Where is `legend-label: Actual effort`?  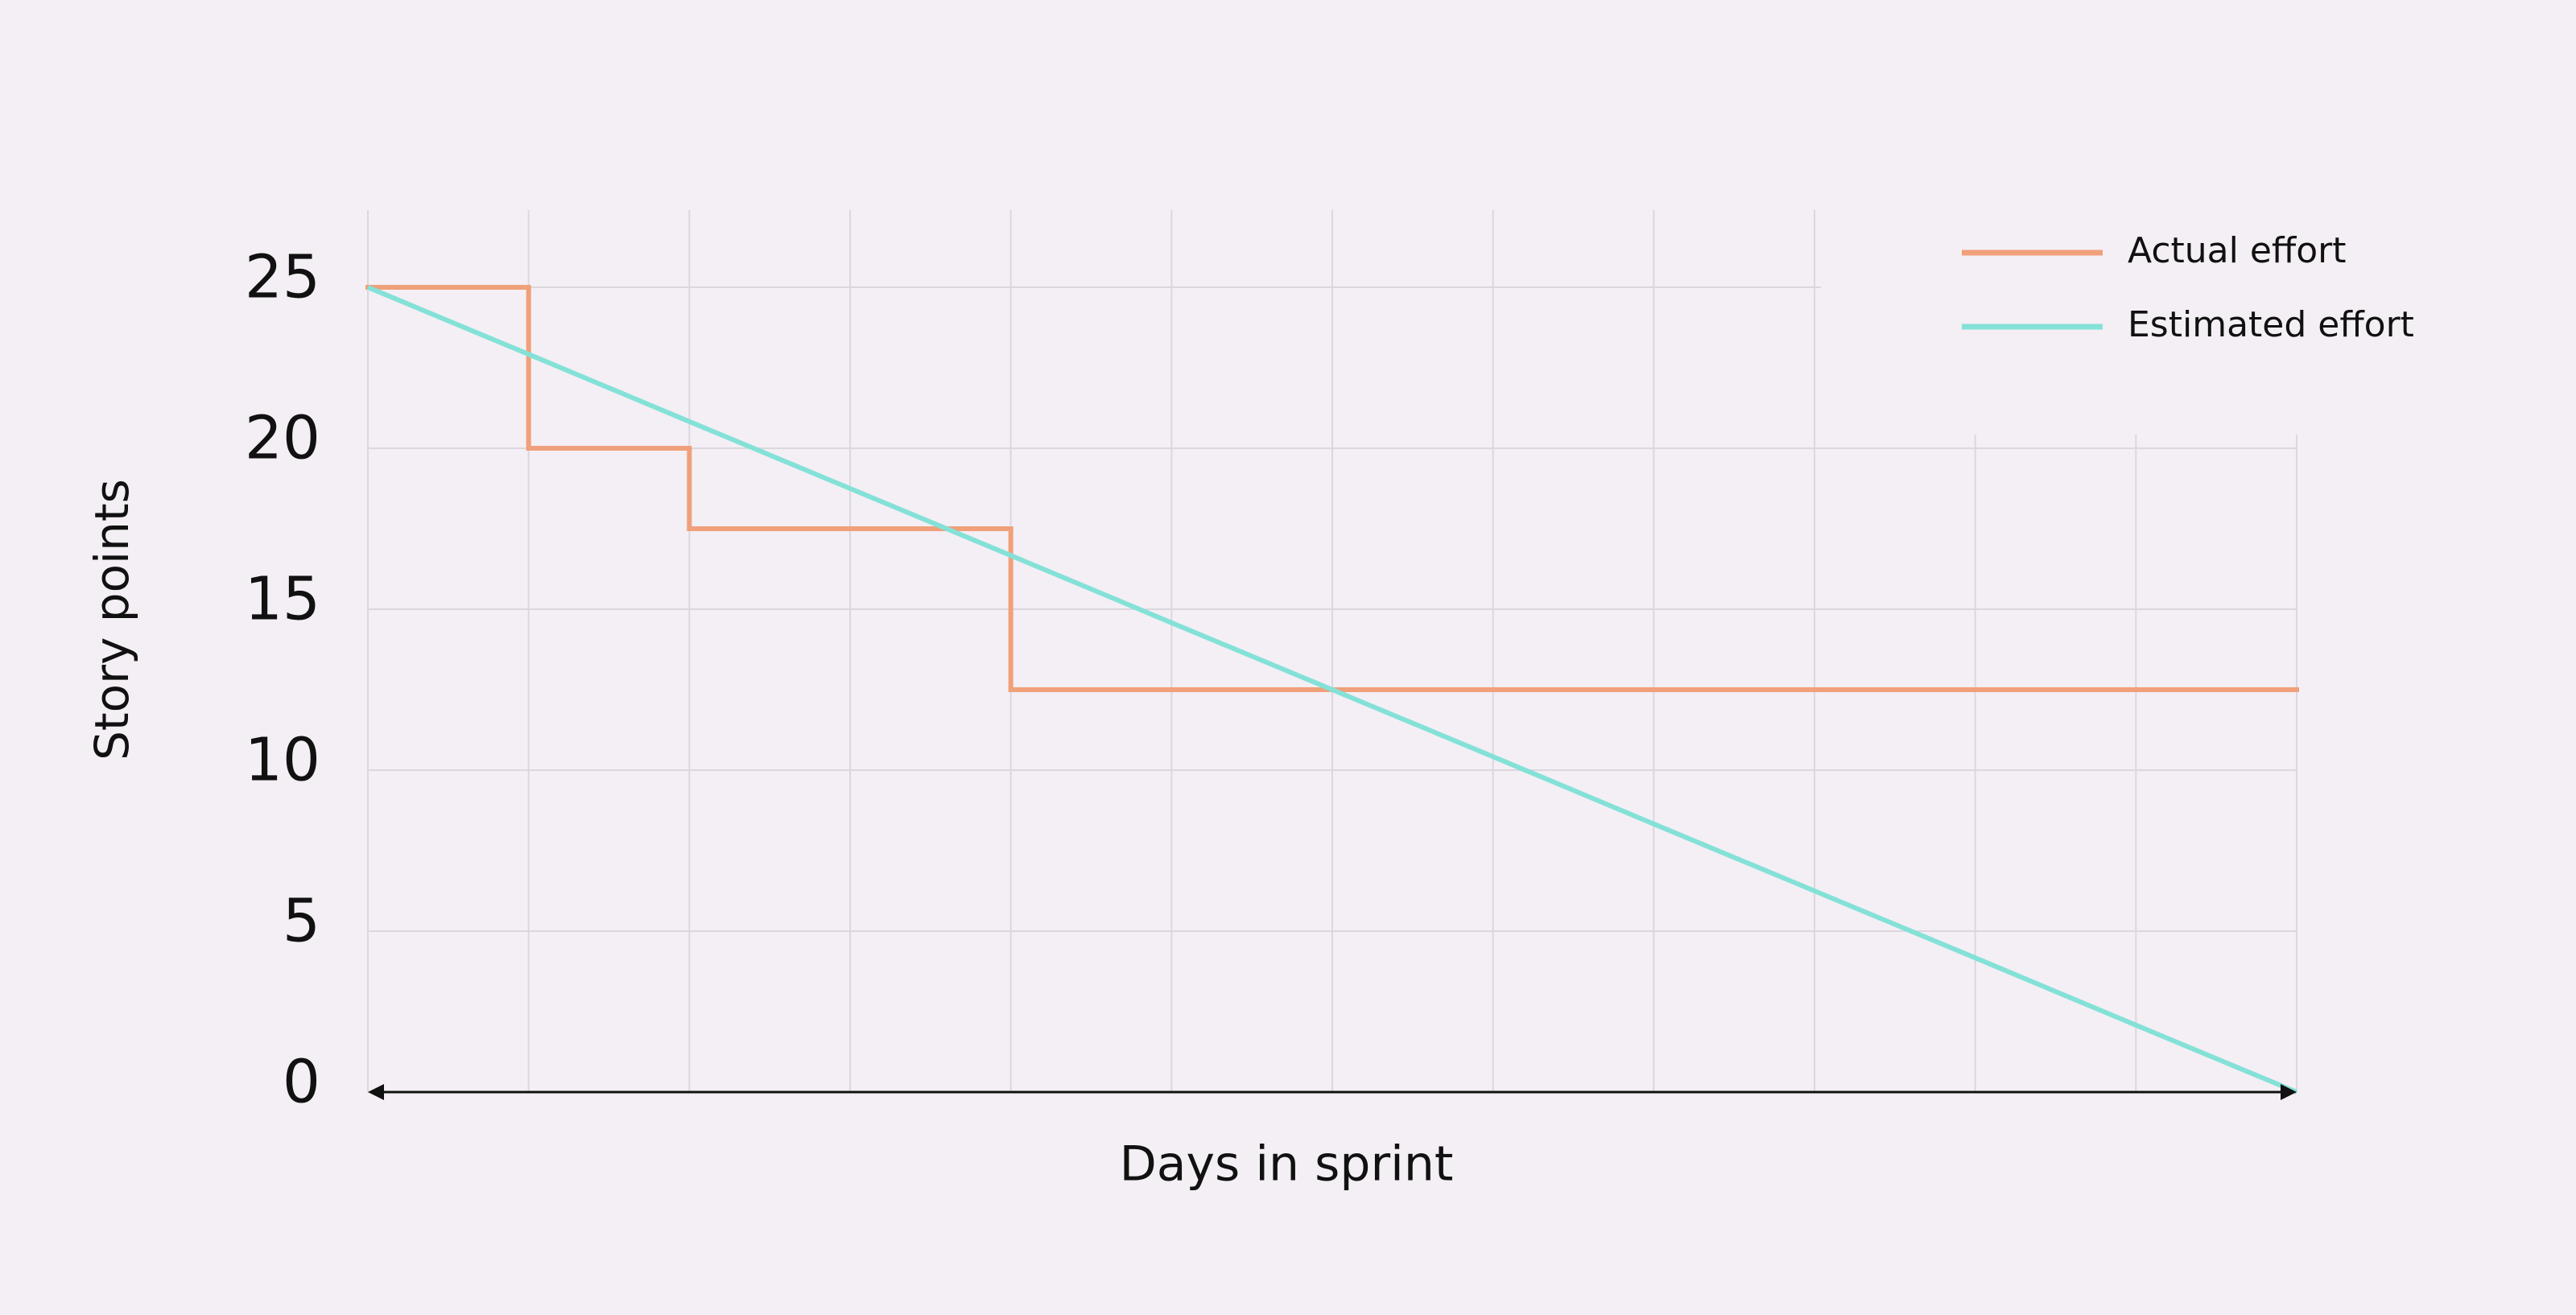 legend-label: Actual effort is located at coordinates (2237, 250).